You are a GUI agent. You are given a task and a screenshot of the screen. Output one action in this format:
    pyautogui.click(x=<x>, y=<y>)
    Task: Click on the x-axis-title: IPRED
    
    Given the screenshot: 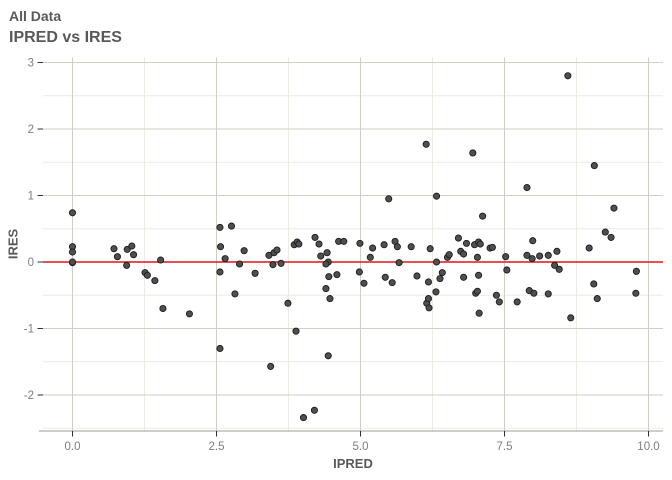 What is the action you would take?
    pyautogui.click(x=353, y=463)
    